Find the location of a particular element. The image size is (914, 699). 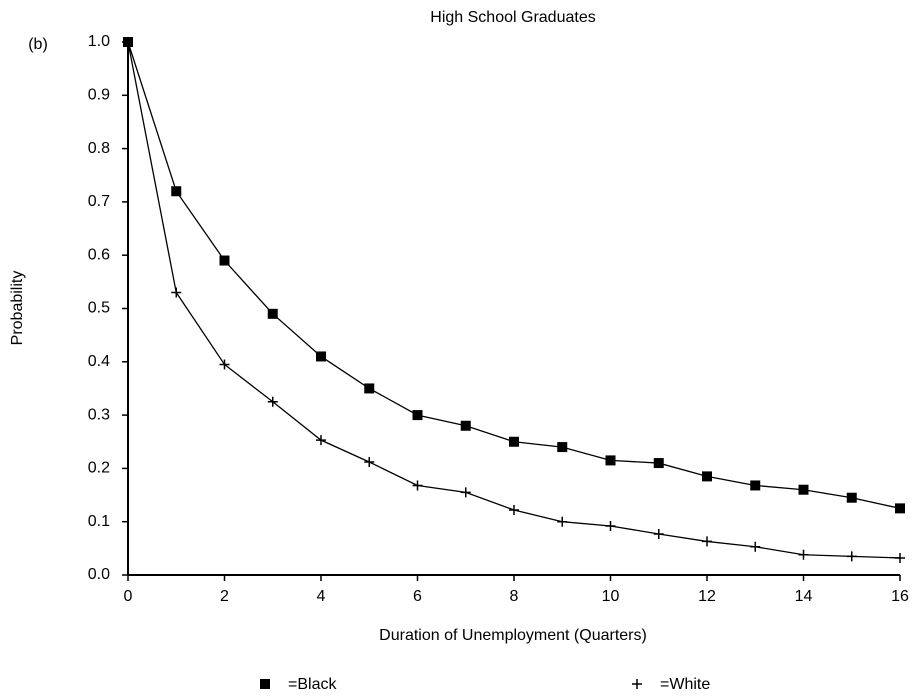

y-tick-label: 0.7 is located at coordinates (99, 201).